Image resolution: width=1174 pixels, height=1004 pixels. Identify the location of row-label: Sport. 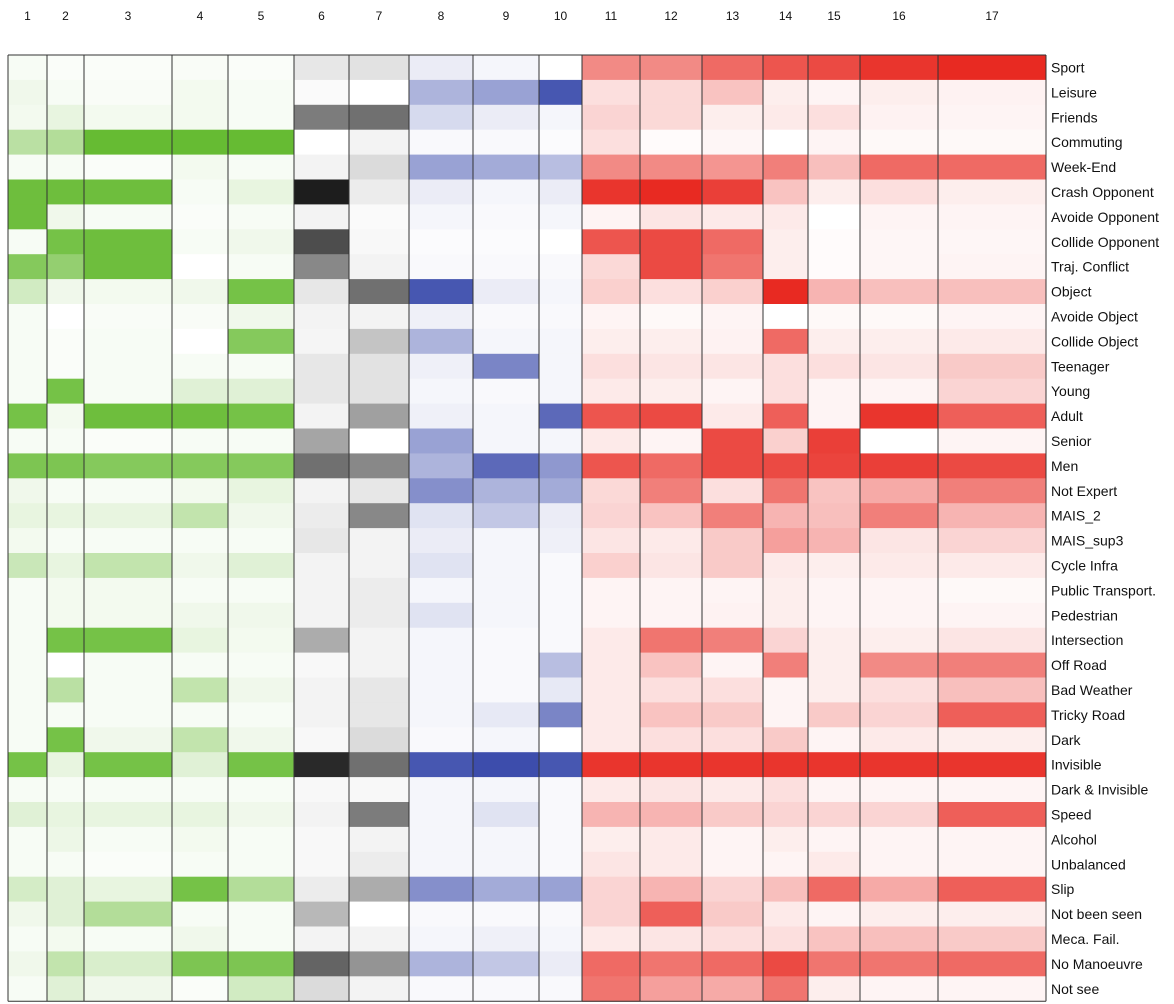
(1068, 67).